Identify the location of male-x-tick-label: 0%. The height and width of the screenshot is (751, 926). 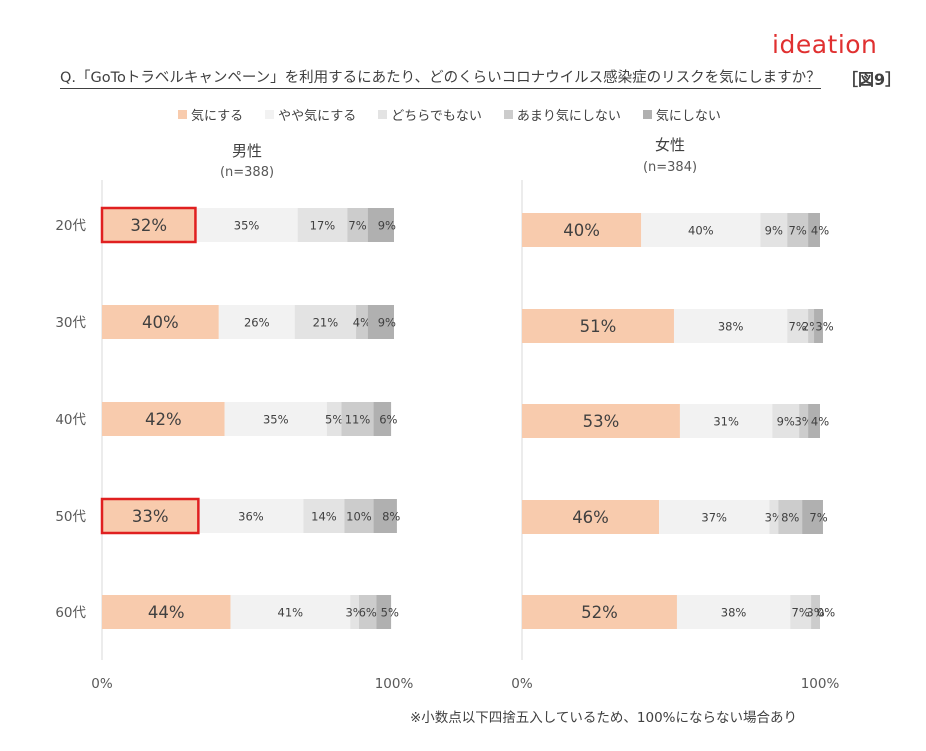
(102, 684).